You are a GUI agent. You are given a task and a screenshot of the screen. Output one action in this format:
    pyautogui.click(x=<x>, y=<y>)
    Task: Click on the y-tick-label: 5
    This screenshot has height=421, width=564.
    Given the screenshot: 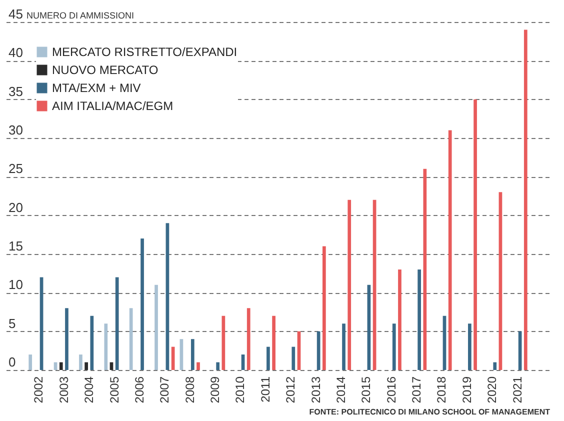 What is the action you would take?
    pyautogui.click(x=12, y=323)
    